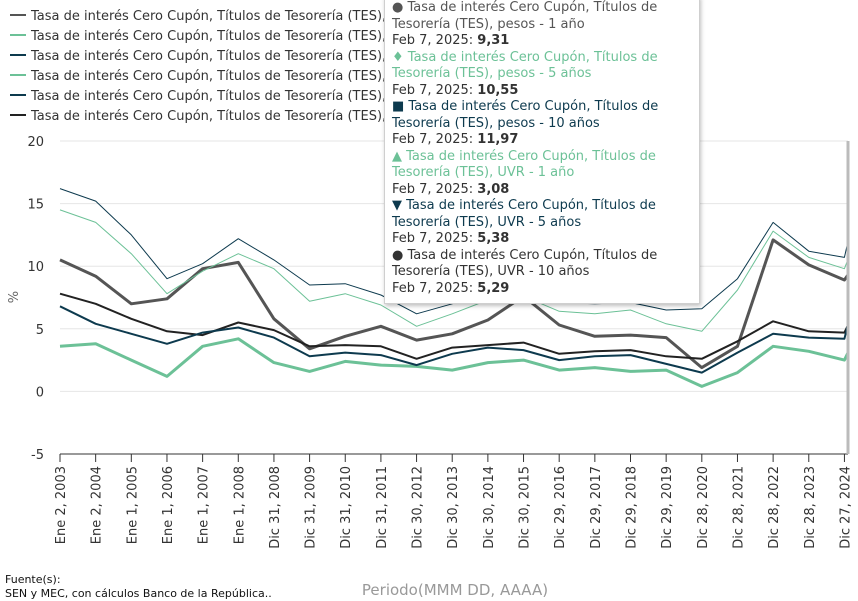  Describe the element at coordinates (40, 392) in the screenshot. I see `y-tick-label: 0` at that location.